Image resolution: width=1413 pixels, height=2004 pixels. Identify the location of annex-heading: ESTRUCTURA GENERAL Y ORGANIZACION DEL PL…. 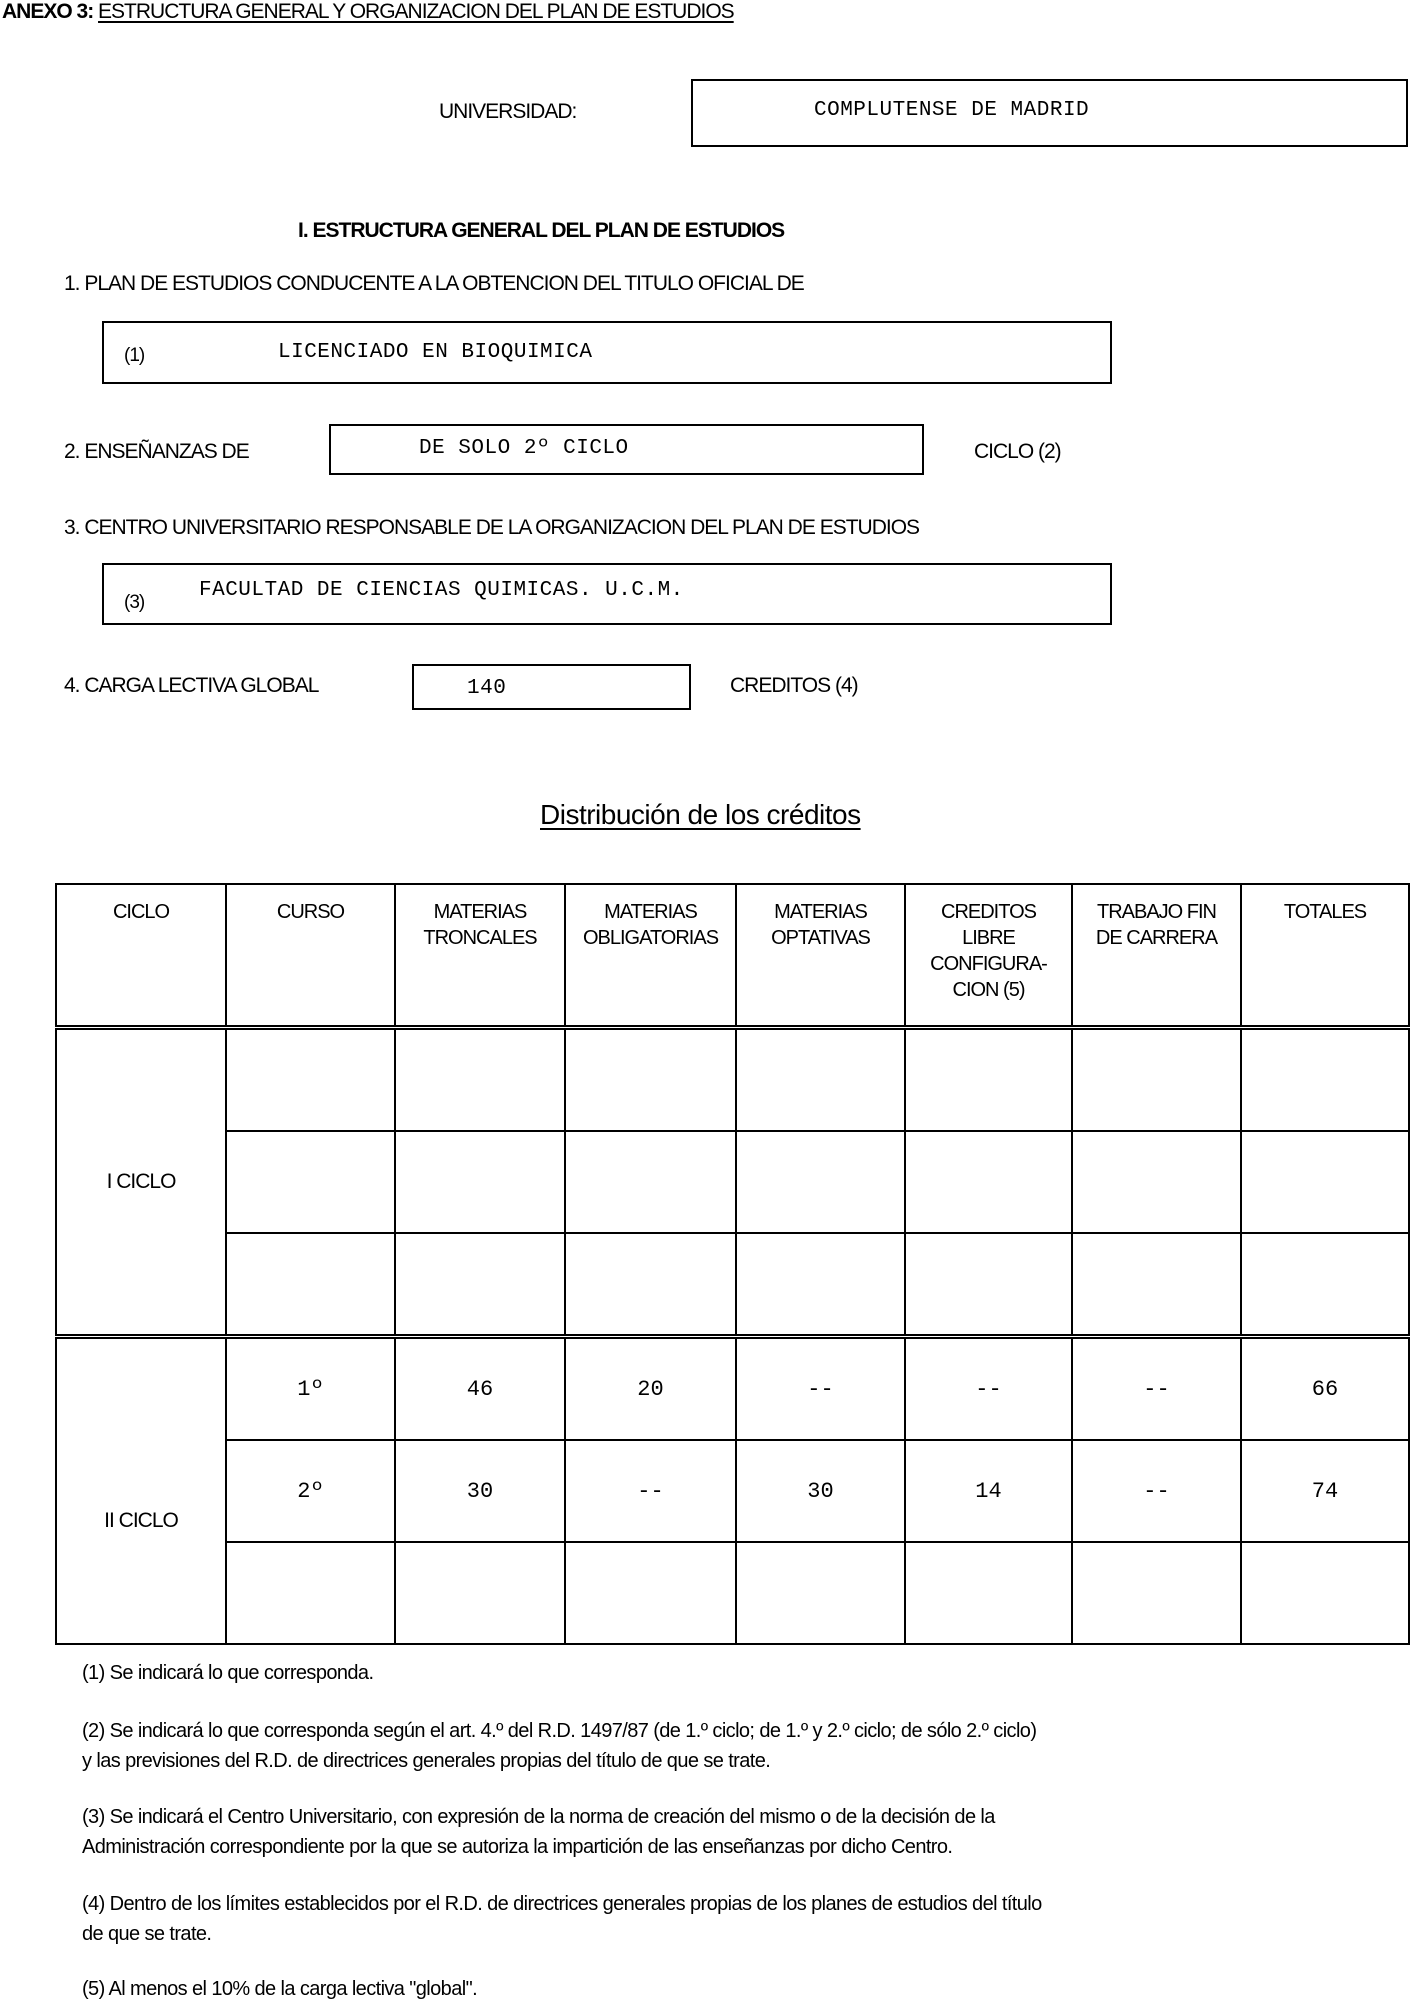
(416, 11).